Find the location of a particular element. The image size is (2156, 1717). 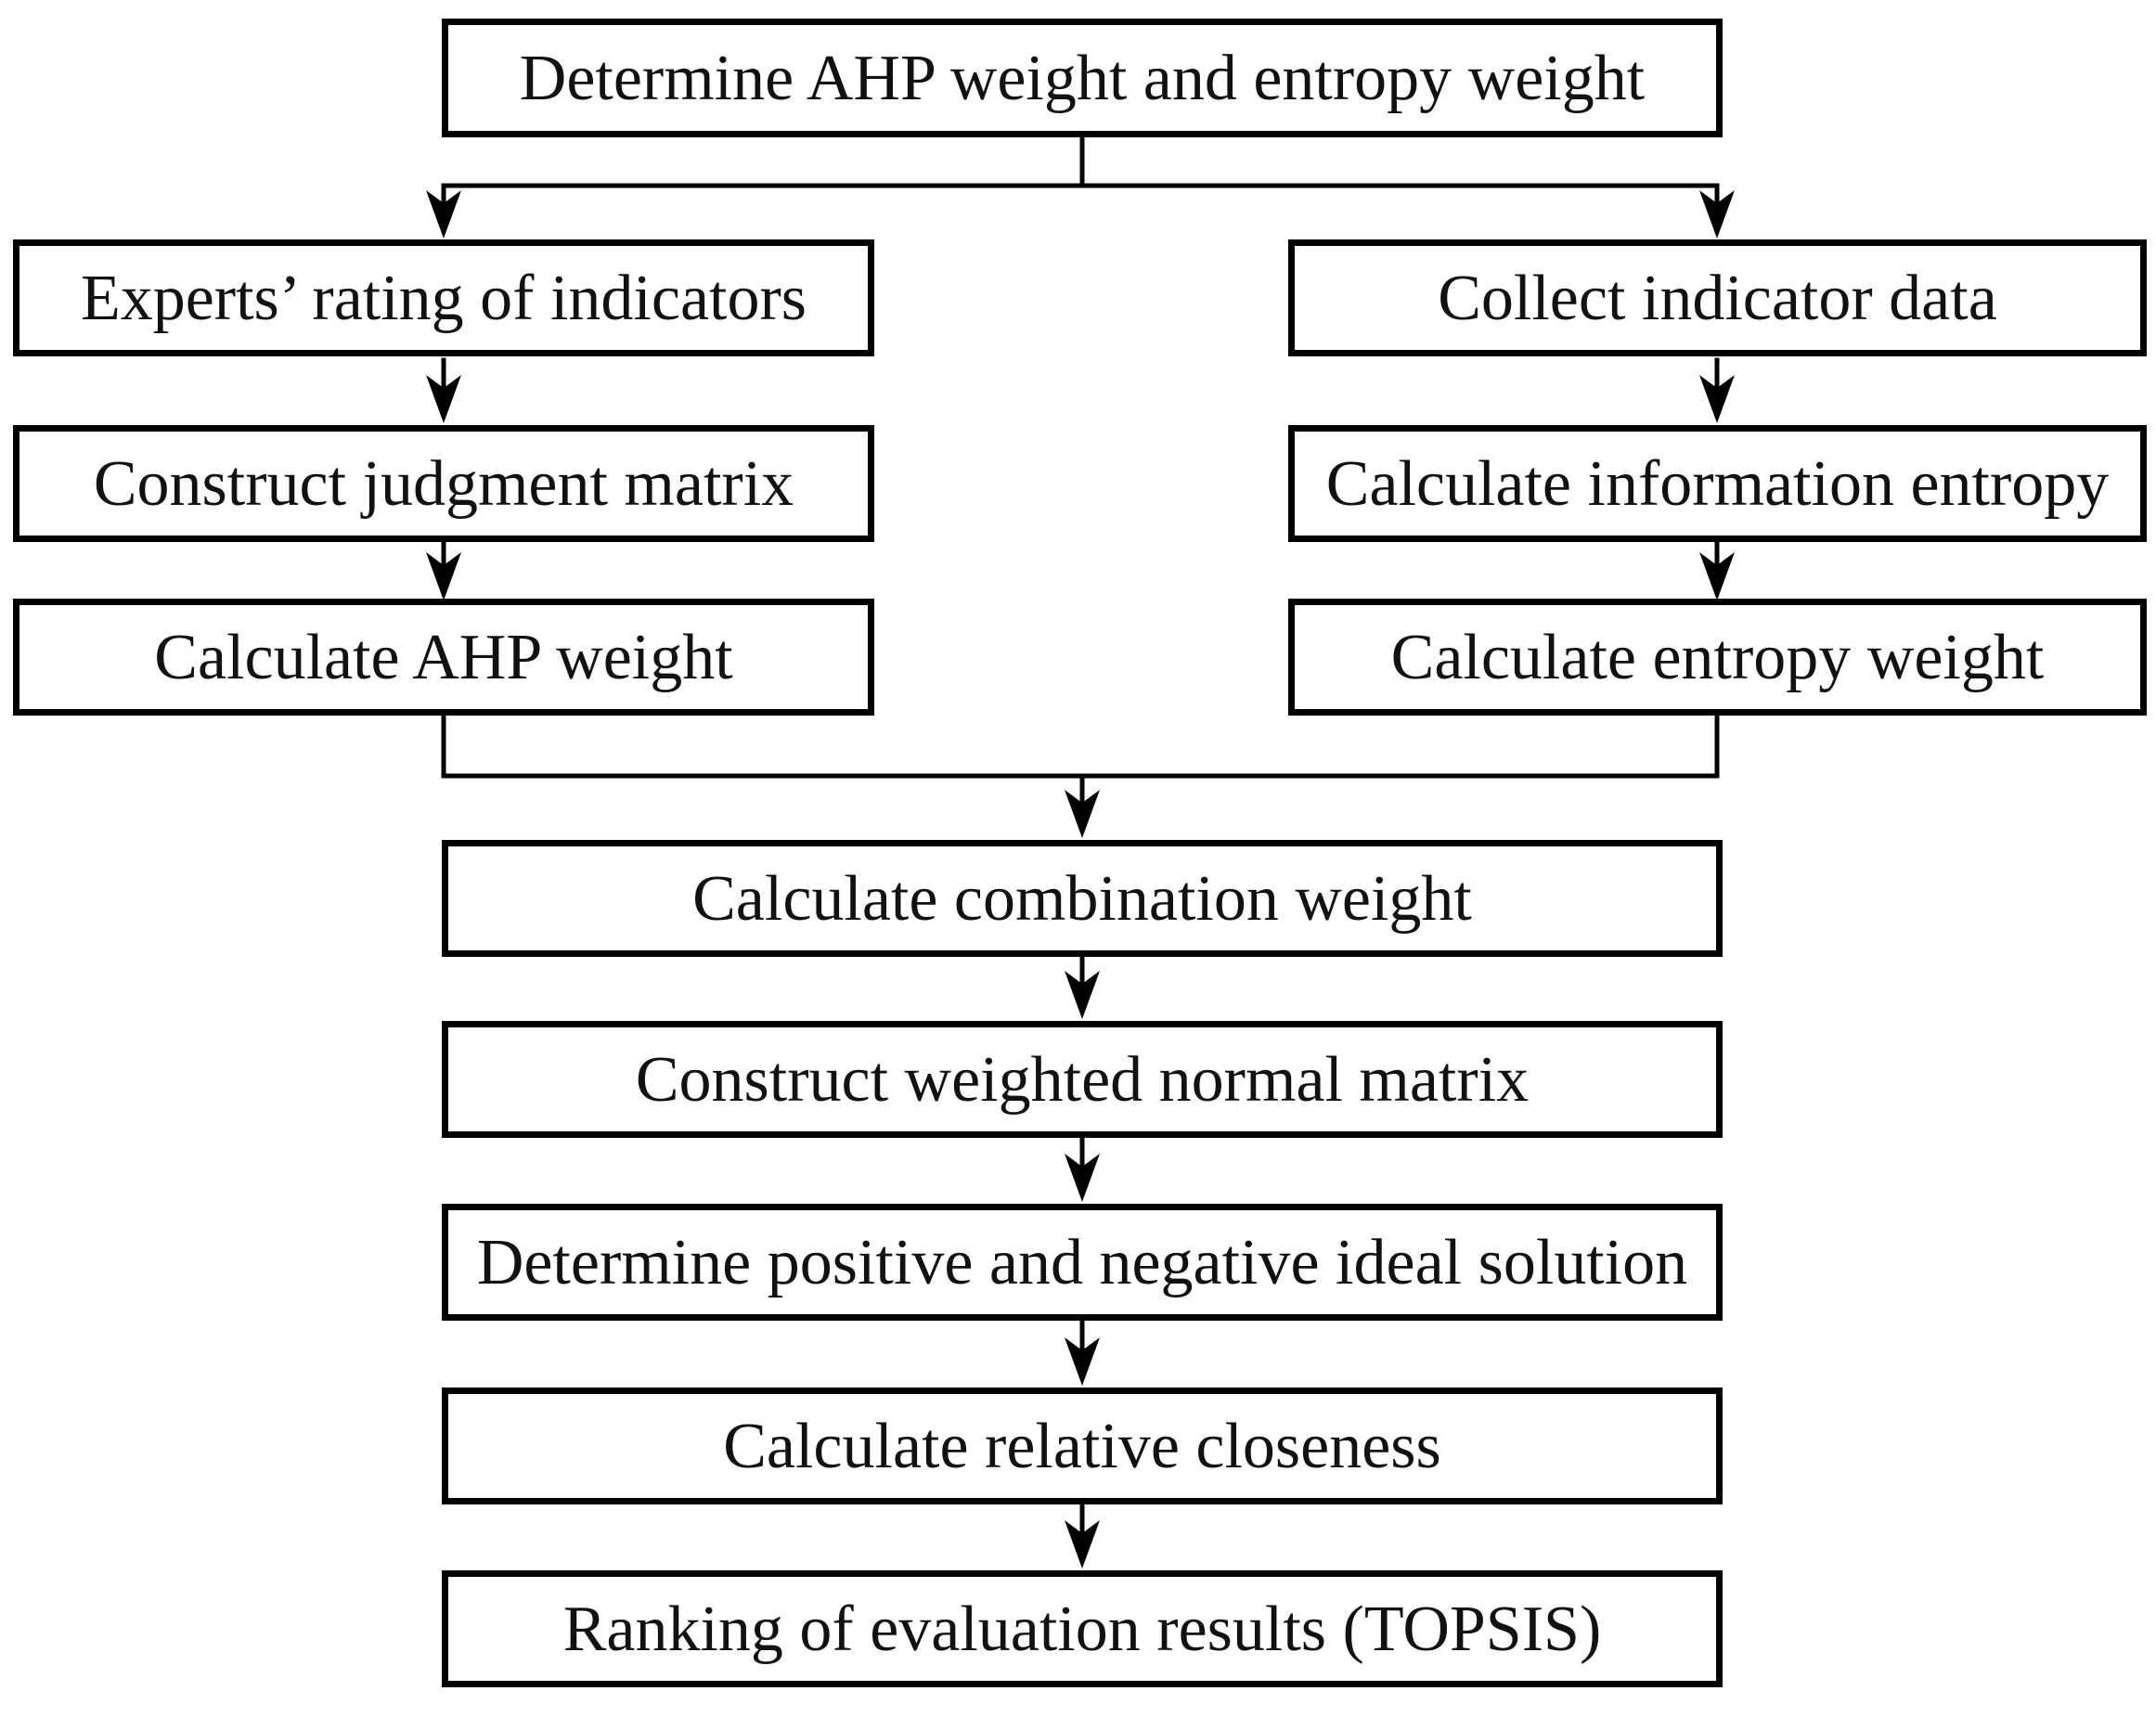

edge-closeness-to-ranking-arrow is located at coordinates (1082, 1535).